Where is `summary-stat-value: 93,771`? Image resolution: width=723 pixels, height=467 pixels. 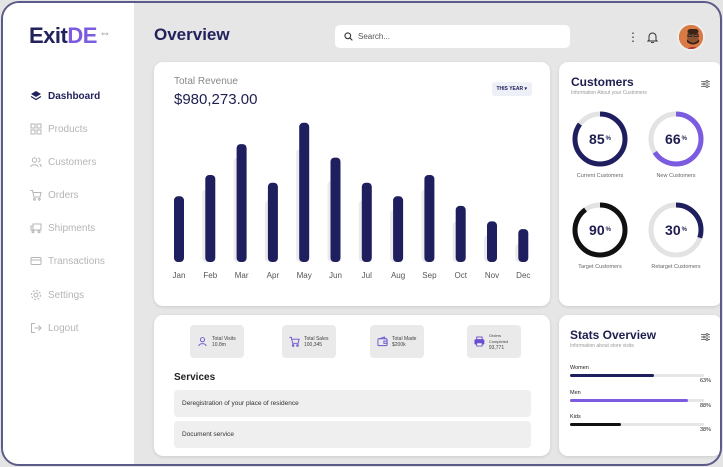
summary-stat-value: 93,771 is located at coordinates (496, 347).